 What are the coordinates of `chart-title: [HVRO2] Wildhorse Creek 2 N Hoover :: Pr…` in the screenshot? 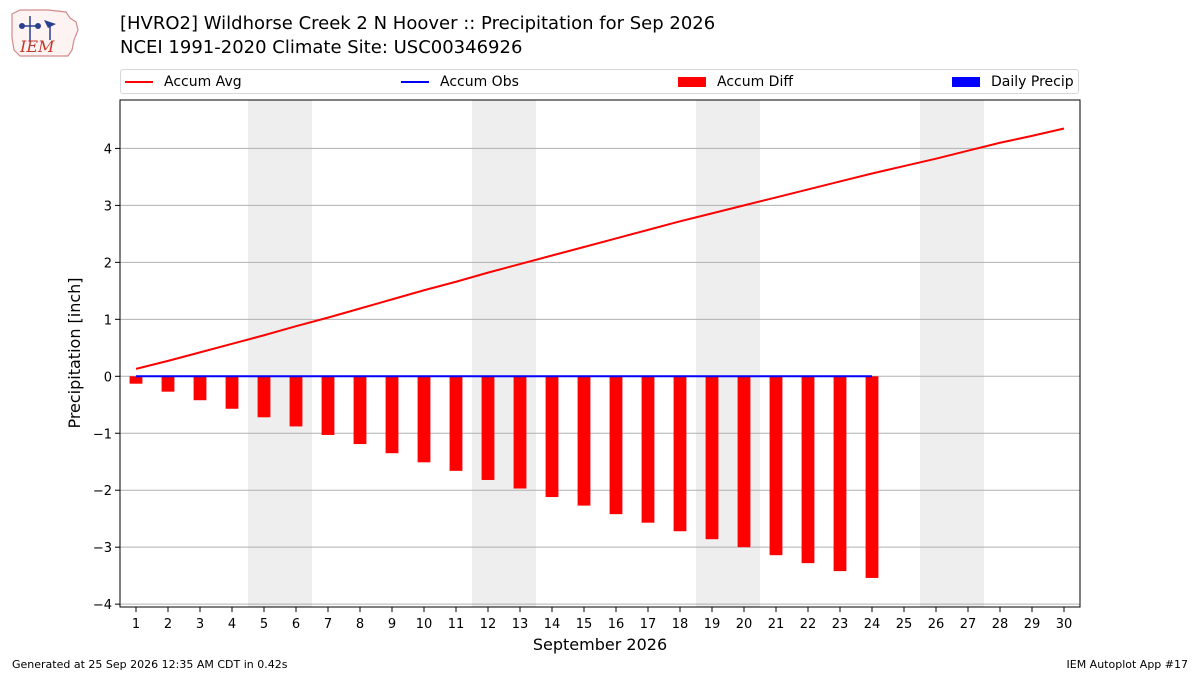 It's located at (418, 23).